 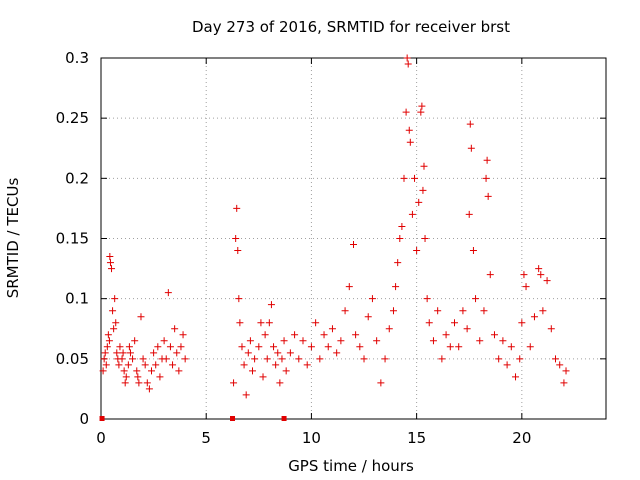 What do you see at coordinates (101, 438) in the screenshot?
I see `x-tick-label: 0` at bounding box center [101, 438].